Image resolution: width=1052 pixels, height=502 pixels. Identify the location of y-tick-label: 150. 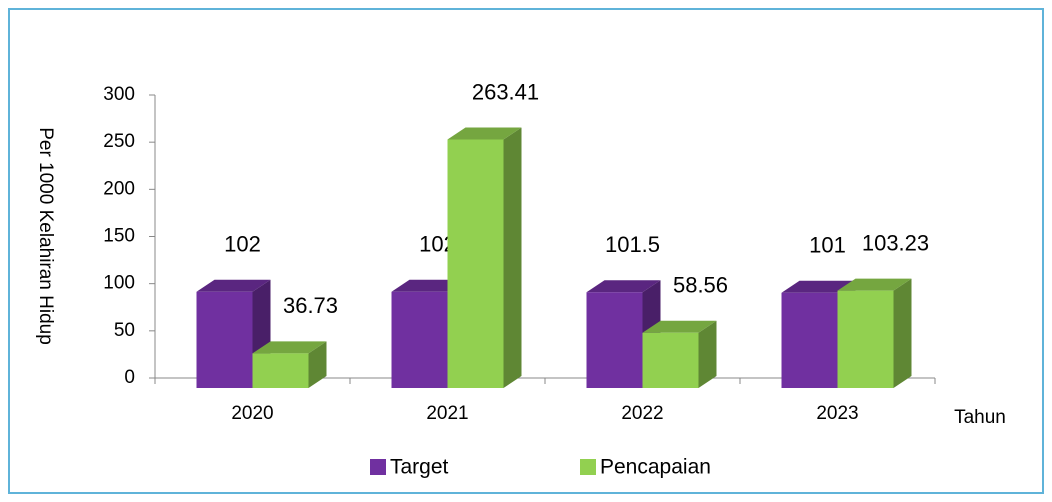
(119, 236).